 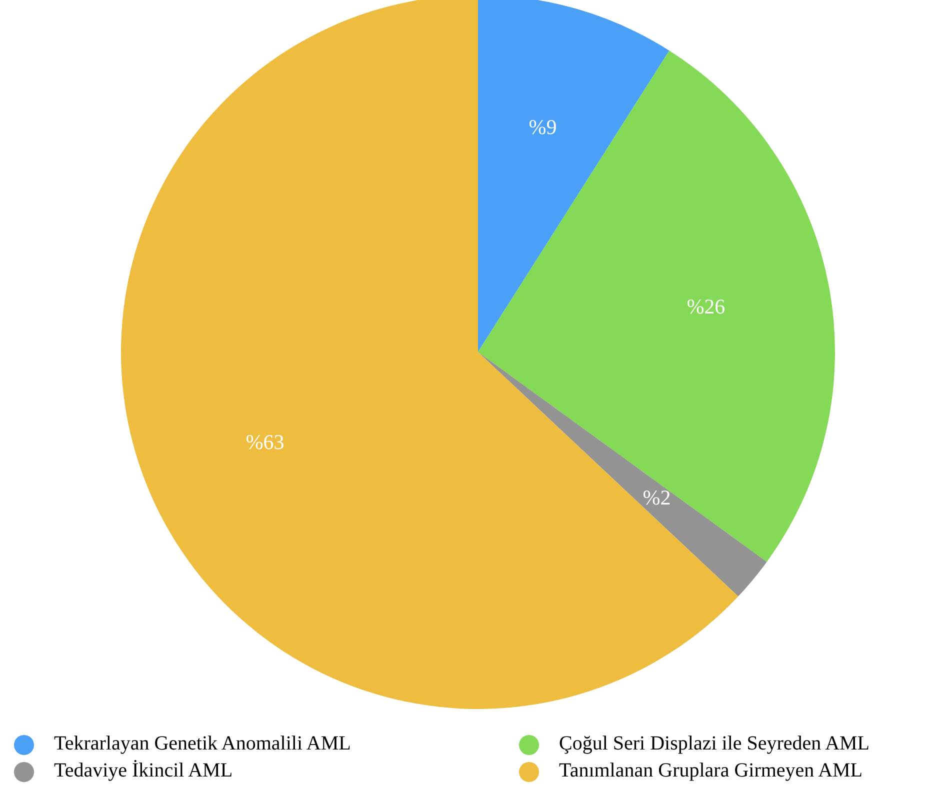 What do you see at coordinates (542, 126) in the screenshot?
I see `data-label: %9` at bounding box center [542, 126].